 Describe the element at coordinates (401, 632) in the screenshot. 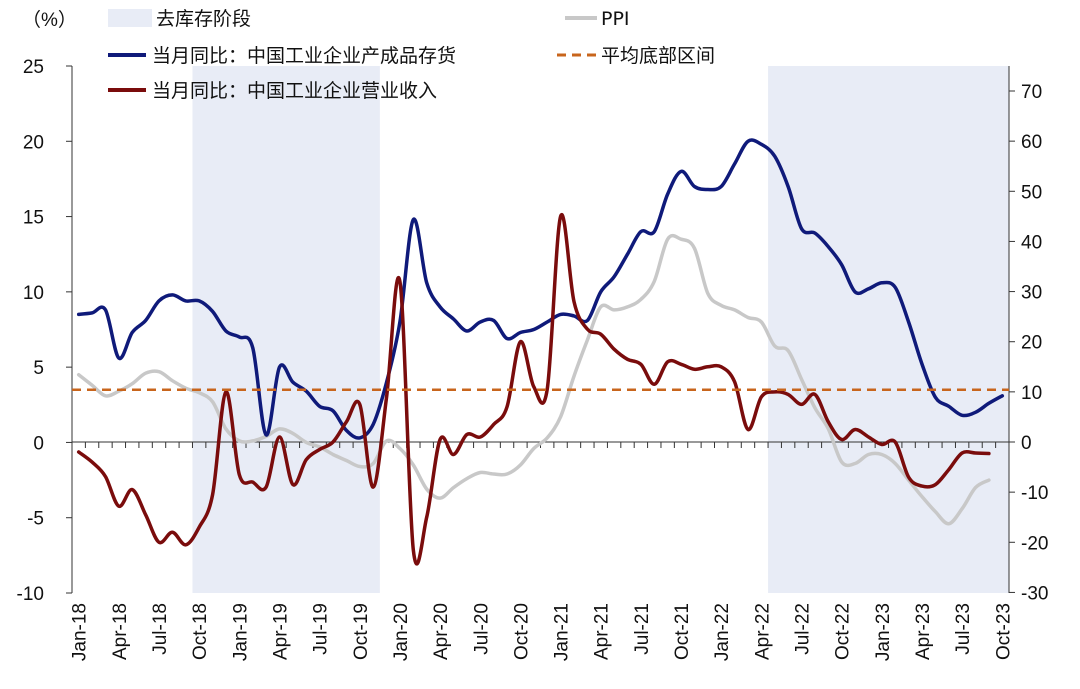

I see `x-tick-label: Jan-20` at that location.